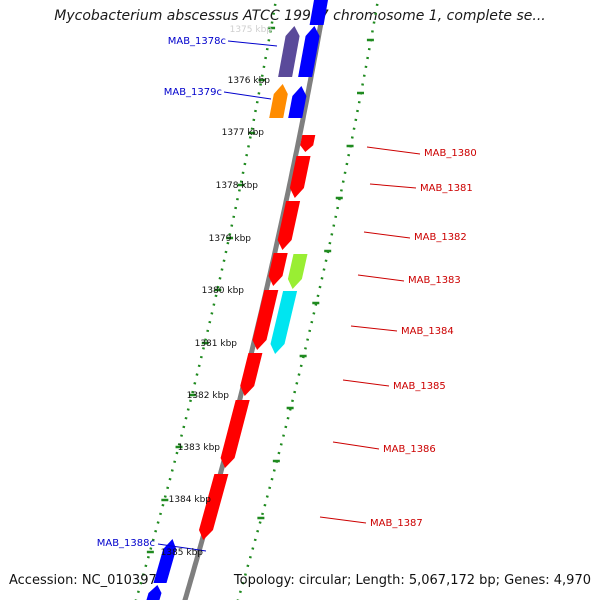 Image resolution: width=600 pixels, height=600 pixels. Describe the element at coordinates (396, 523) in the screenshot. I see `gene-label-mab-1387: MAB_1387` at that location.